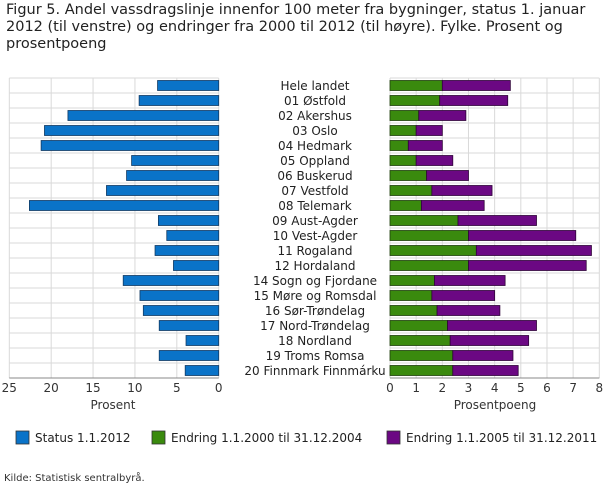 Image resolution: width=610 pixels, height=488 pixels. What do you see at coordinates (314, 266) in the screenshot?
I see `category-label: 12 Hordaland` at bounding box center [314, 266].